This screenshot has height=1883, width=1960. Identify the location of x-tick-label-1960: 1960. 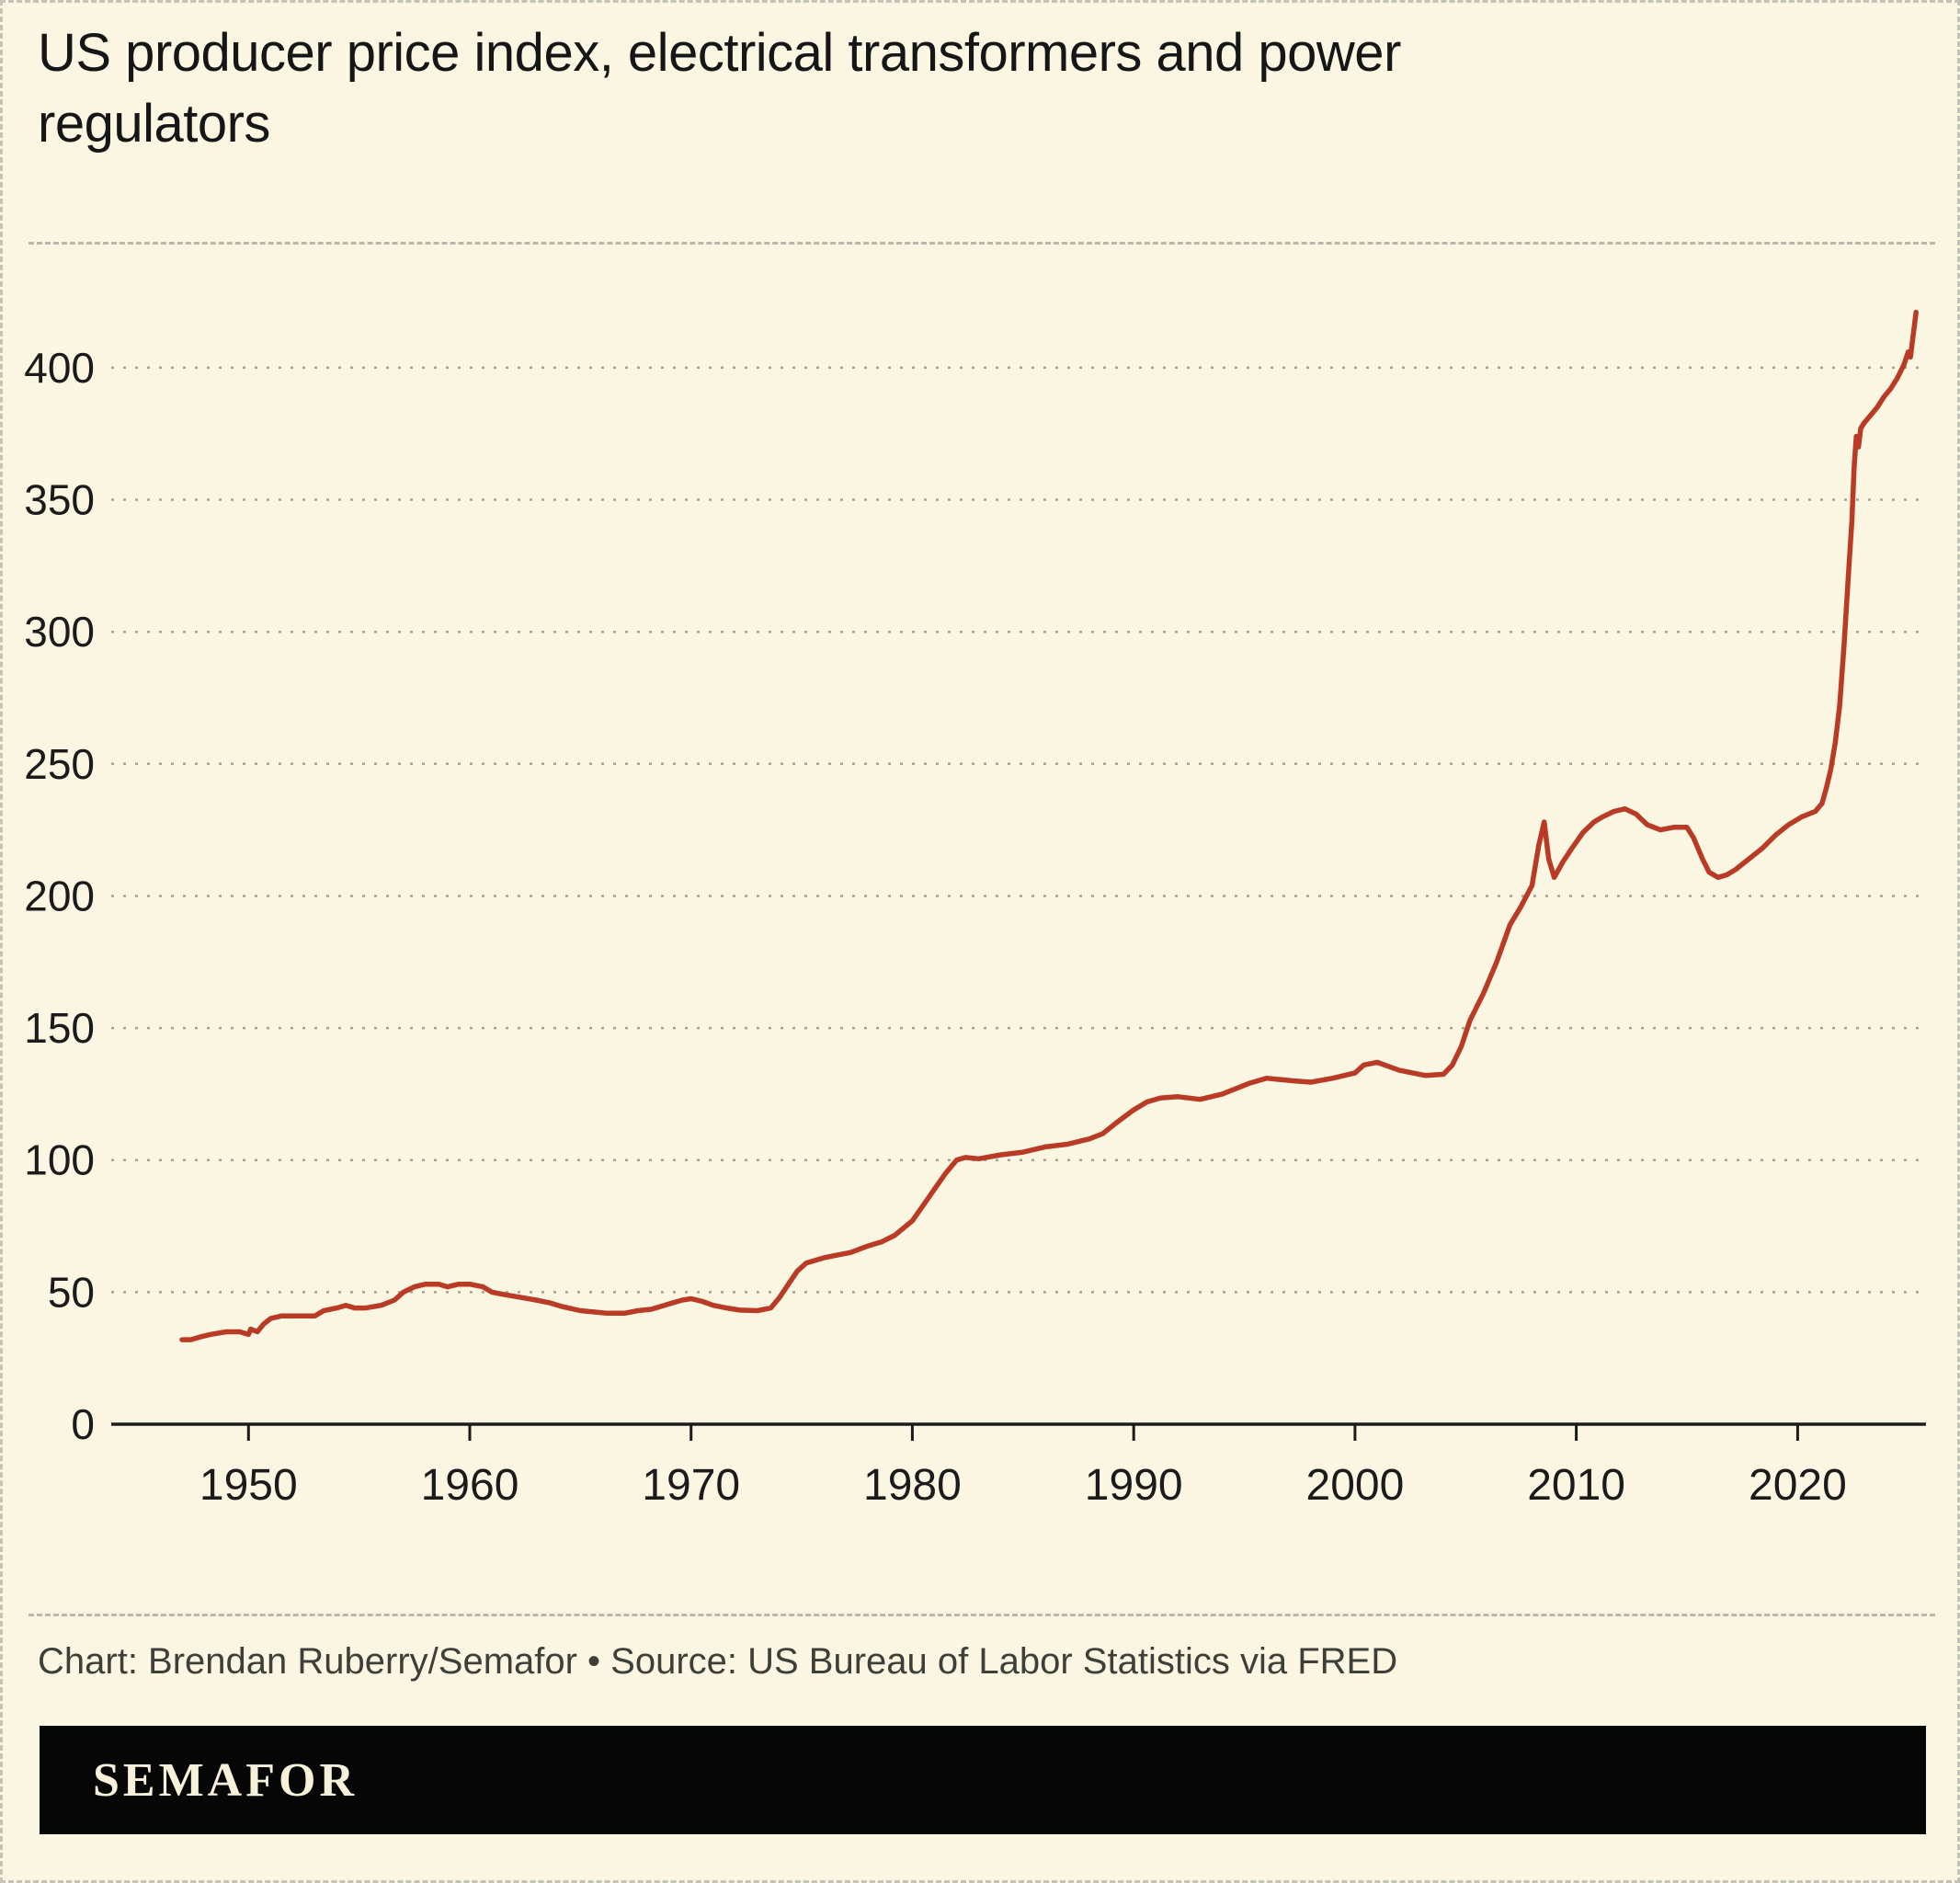
(470, 1485).